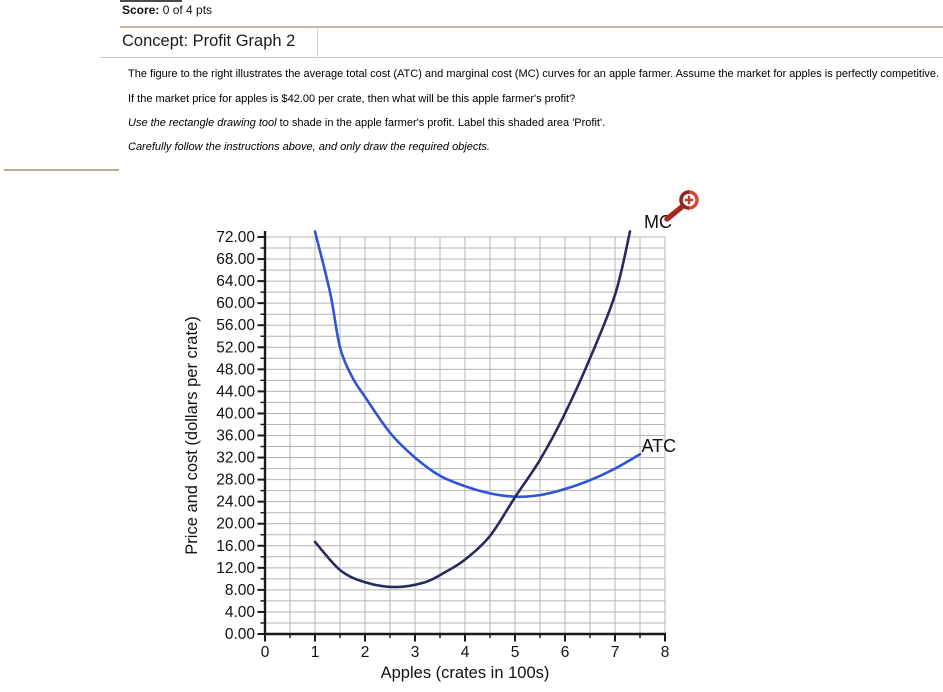 This screenshot has width=943, height=692. What do you see at coordinates (365, 652) in the screenshot?
I see `x-tick-label: 2` at bounding box center [365, 652].